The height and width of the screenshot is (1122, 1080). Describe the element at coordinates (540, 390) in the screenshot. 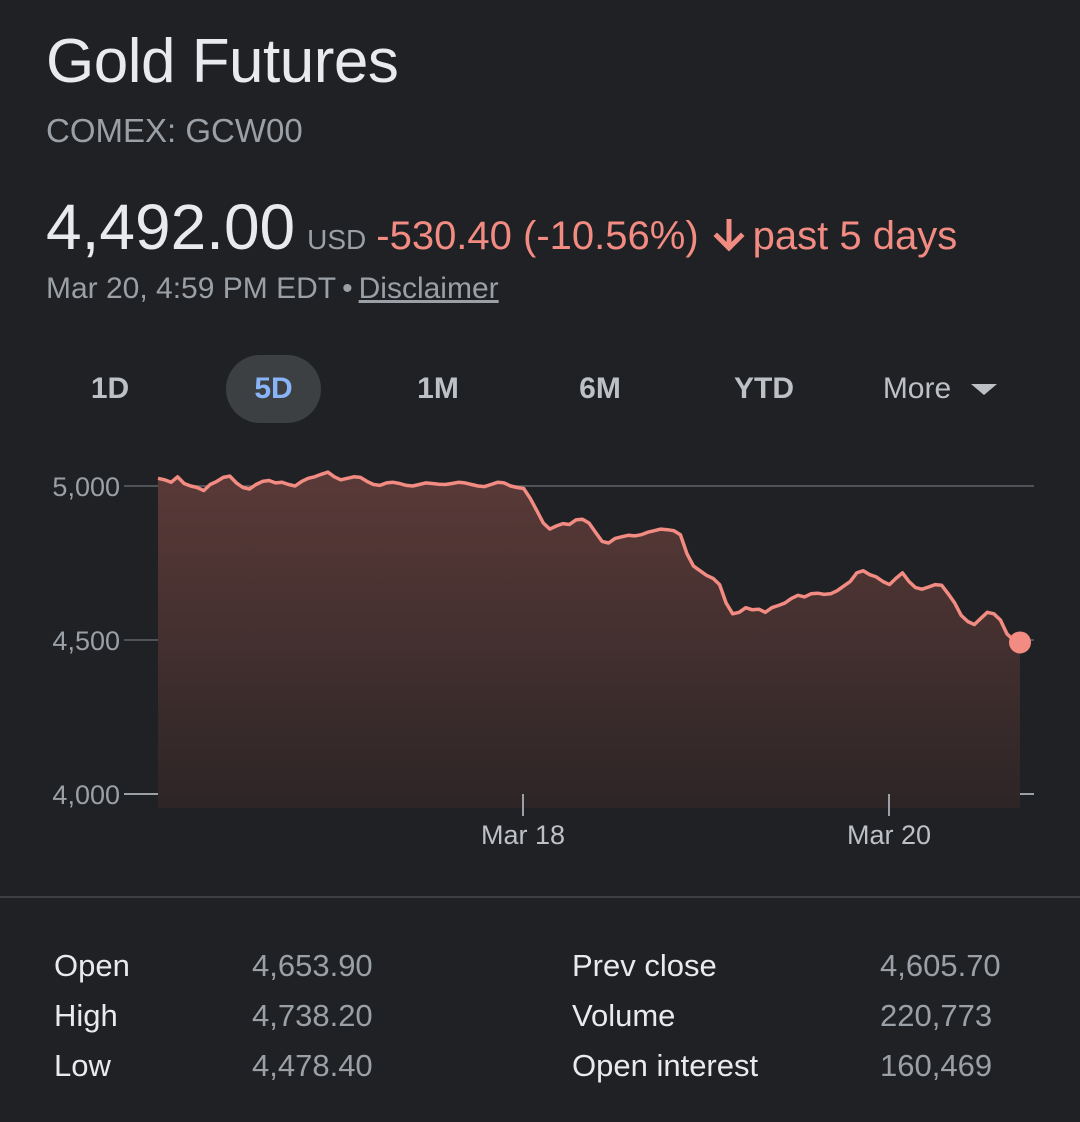

I see `range-tabs: 1D 5D 1M 6M YTD More` at that location.